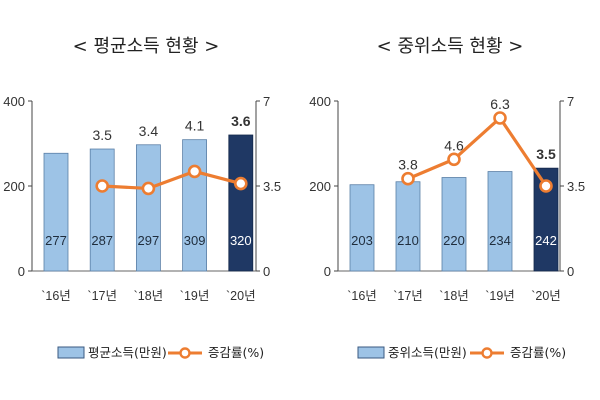  What do you see at coordinates (241, 240) in the screenshot?
I see `bar-value-label: 320` at bounding box center [241, 240].